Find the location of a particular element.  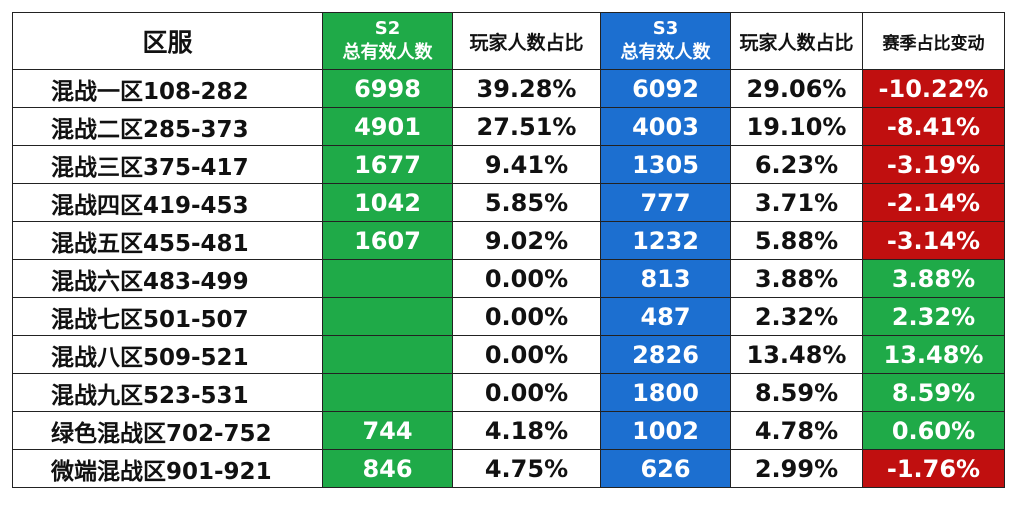

header-s3-season: S3 is located at coordinates (665, 28).